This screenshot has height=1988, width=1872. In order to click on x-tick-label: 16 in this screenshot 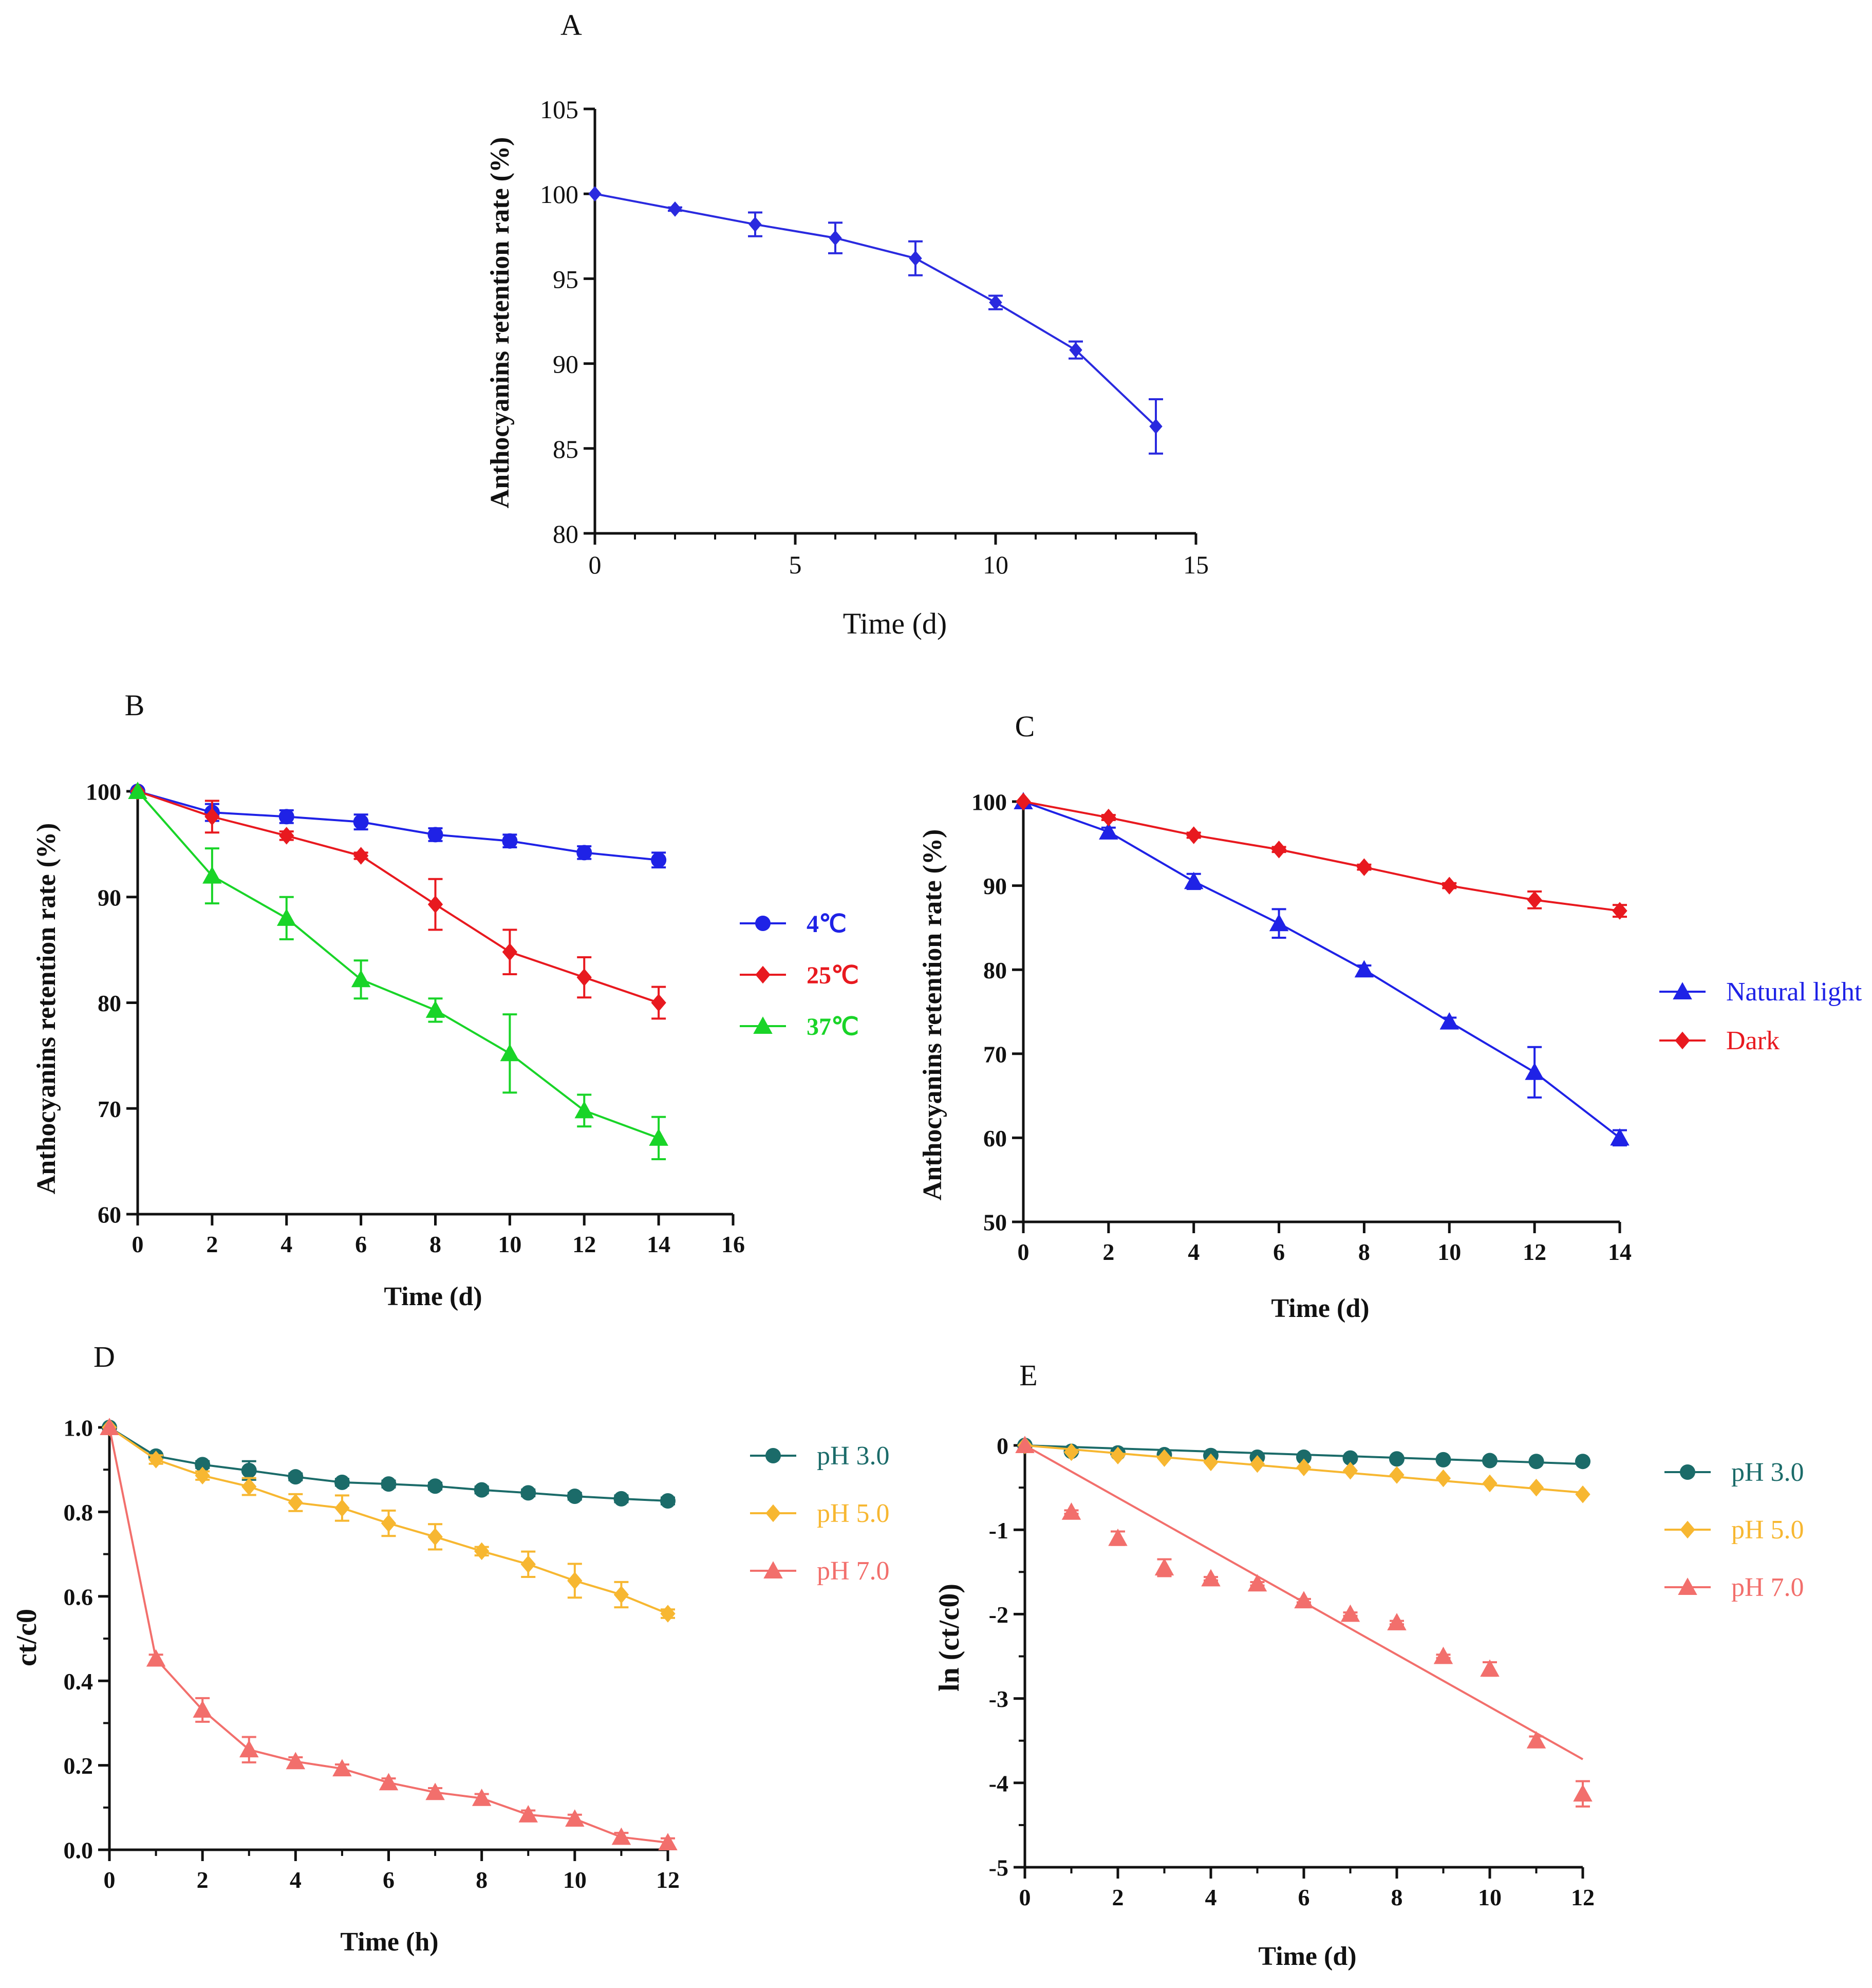, I will do `click(733, 1244)`.